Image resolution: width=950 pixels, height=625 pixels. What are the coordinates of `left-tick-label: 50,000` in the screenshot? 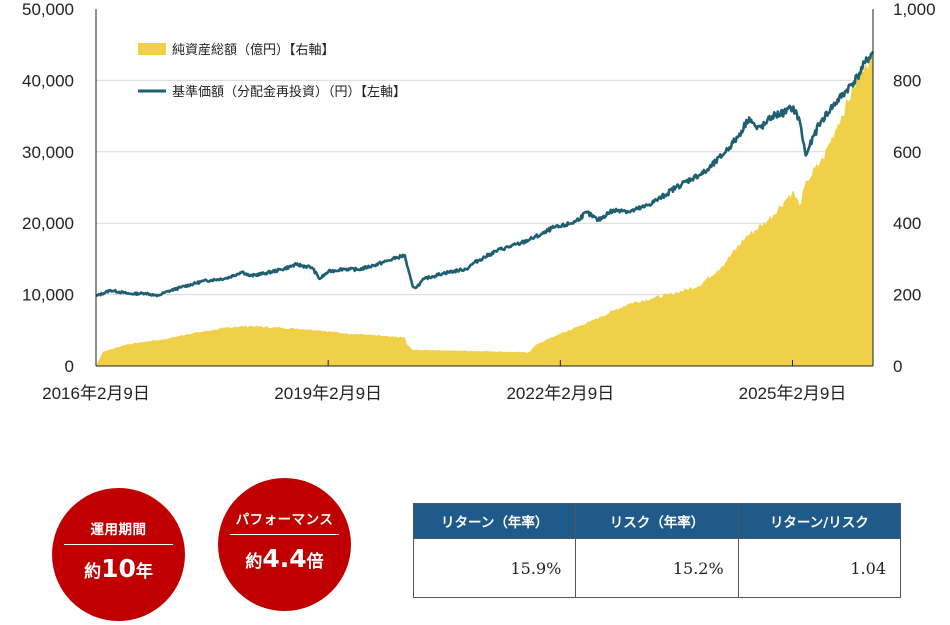 It's located at (48, 9).